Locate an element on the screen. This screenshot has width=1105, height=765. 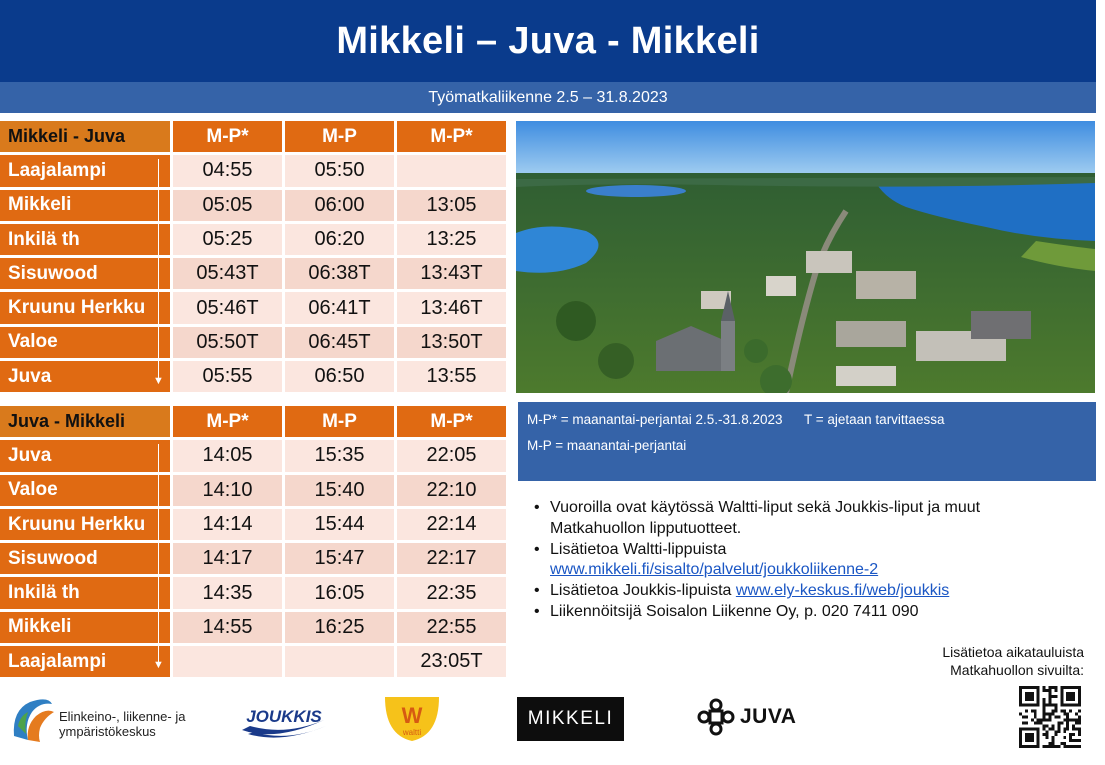
departure-time: 06:20 is located at coordinates (339, 239).